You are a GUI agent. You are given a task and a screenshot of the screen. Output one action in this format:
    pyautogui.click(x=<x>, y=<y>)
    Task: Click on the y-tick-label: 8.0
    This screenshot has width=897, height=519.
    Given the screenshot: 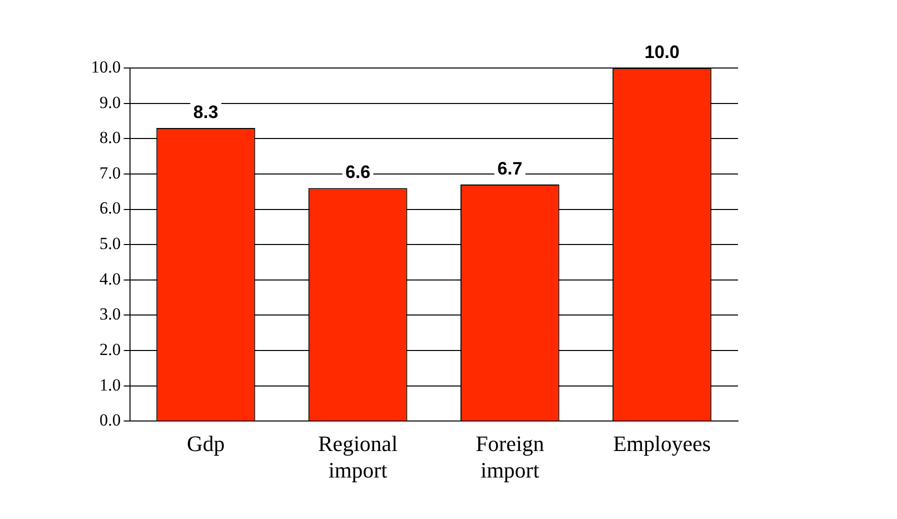 What is the action you would take?
    pyautogui.click(x=110, y=138)
    